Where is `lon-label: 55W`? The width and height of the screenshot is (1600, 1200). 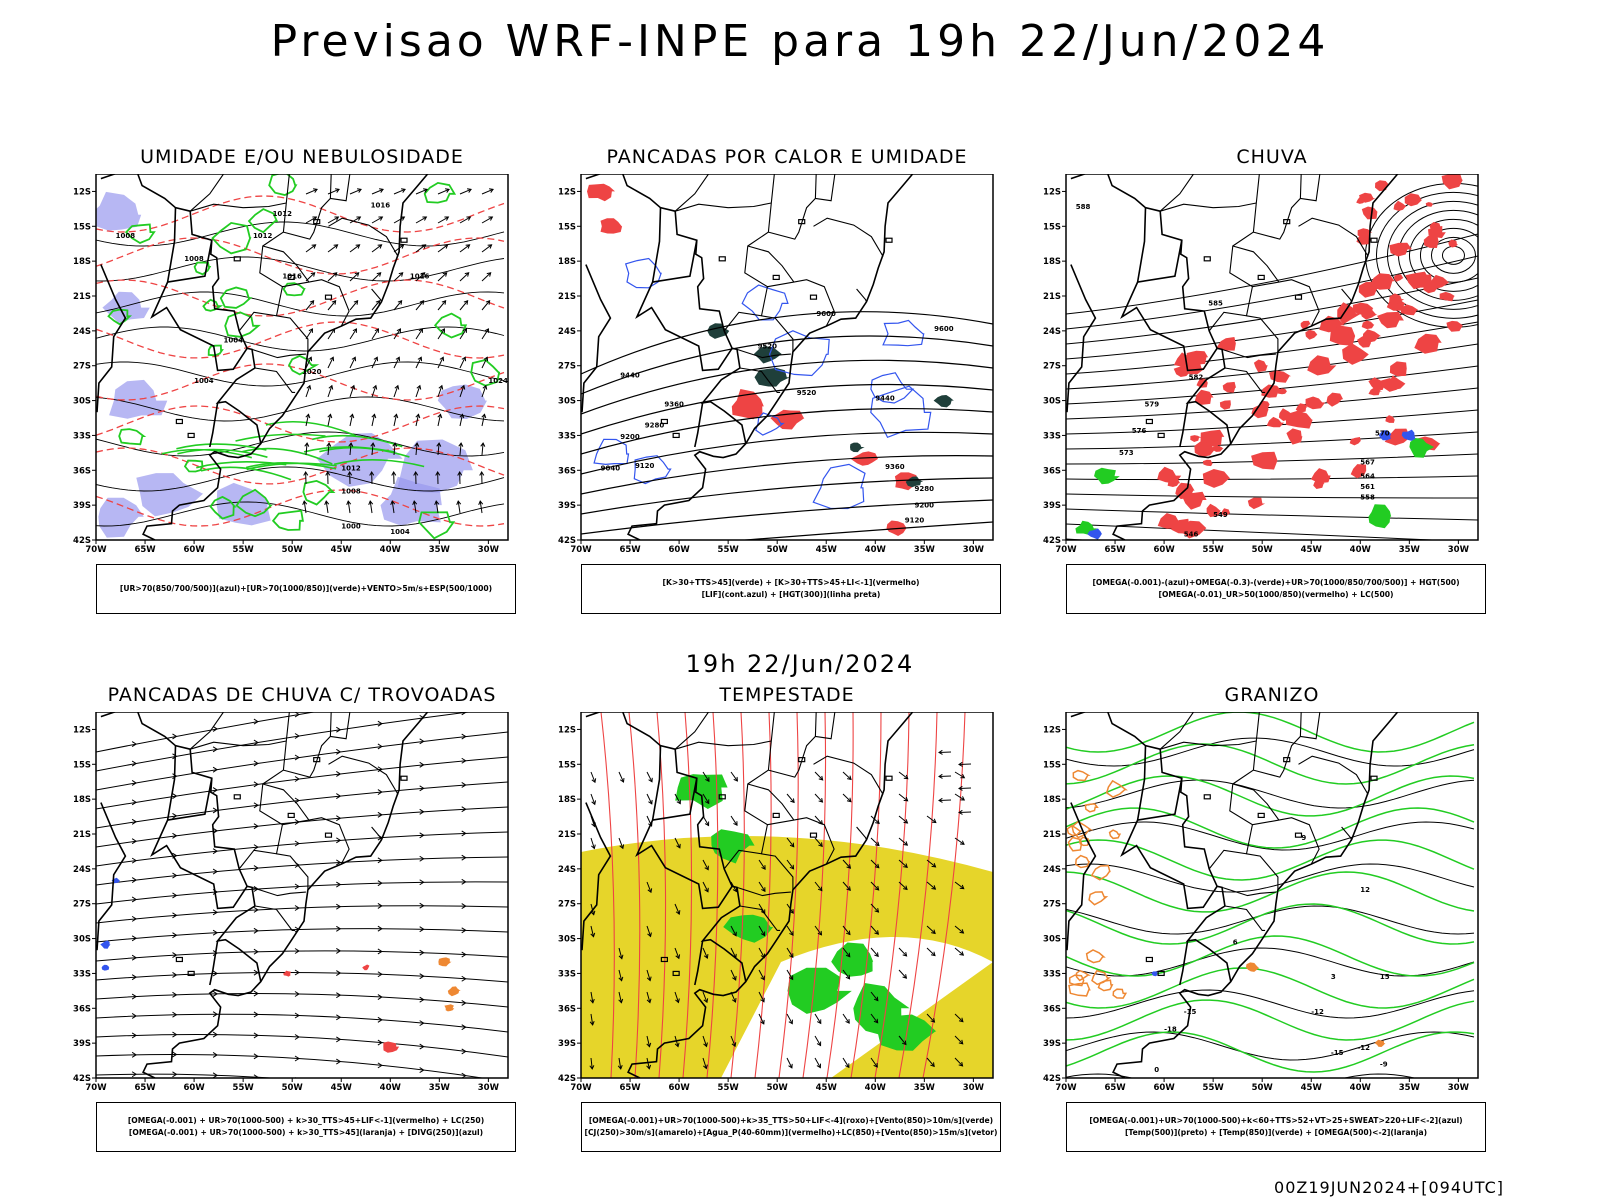
lon-label: 55W is located at coordinates (729, 1088).